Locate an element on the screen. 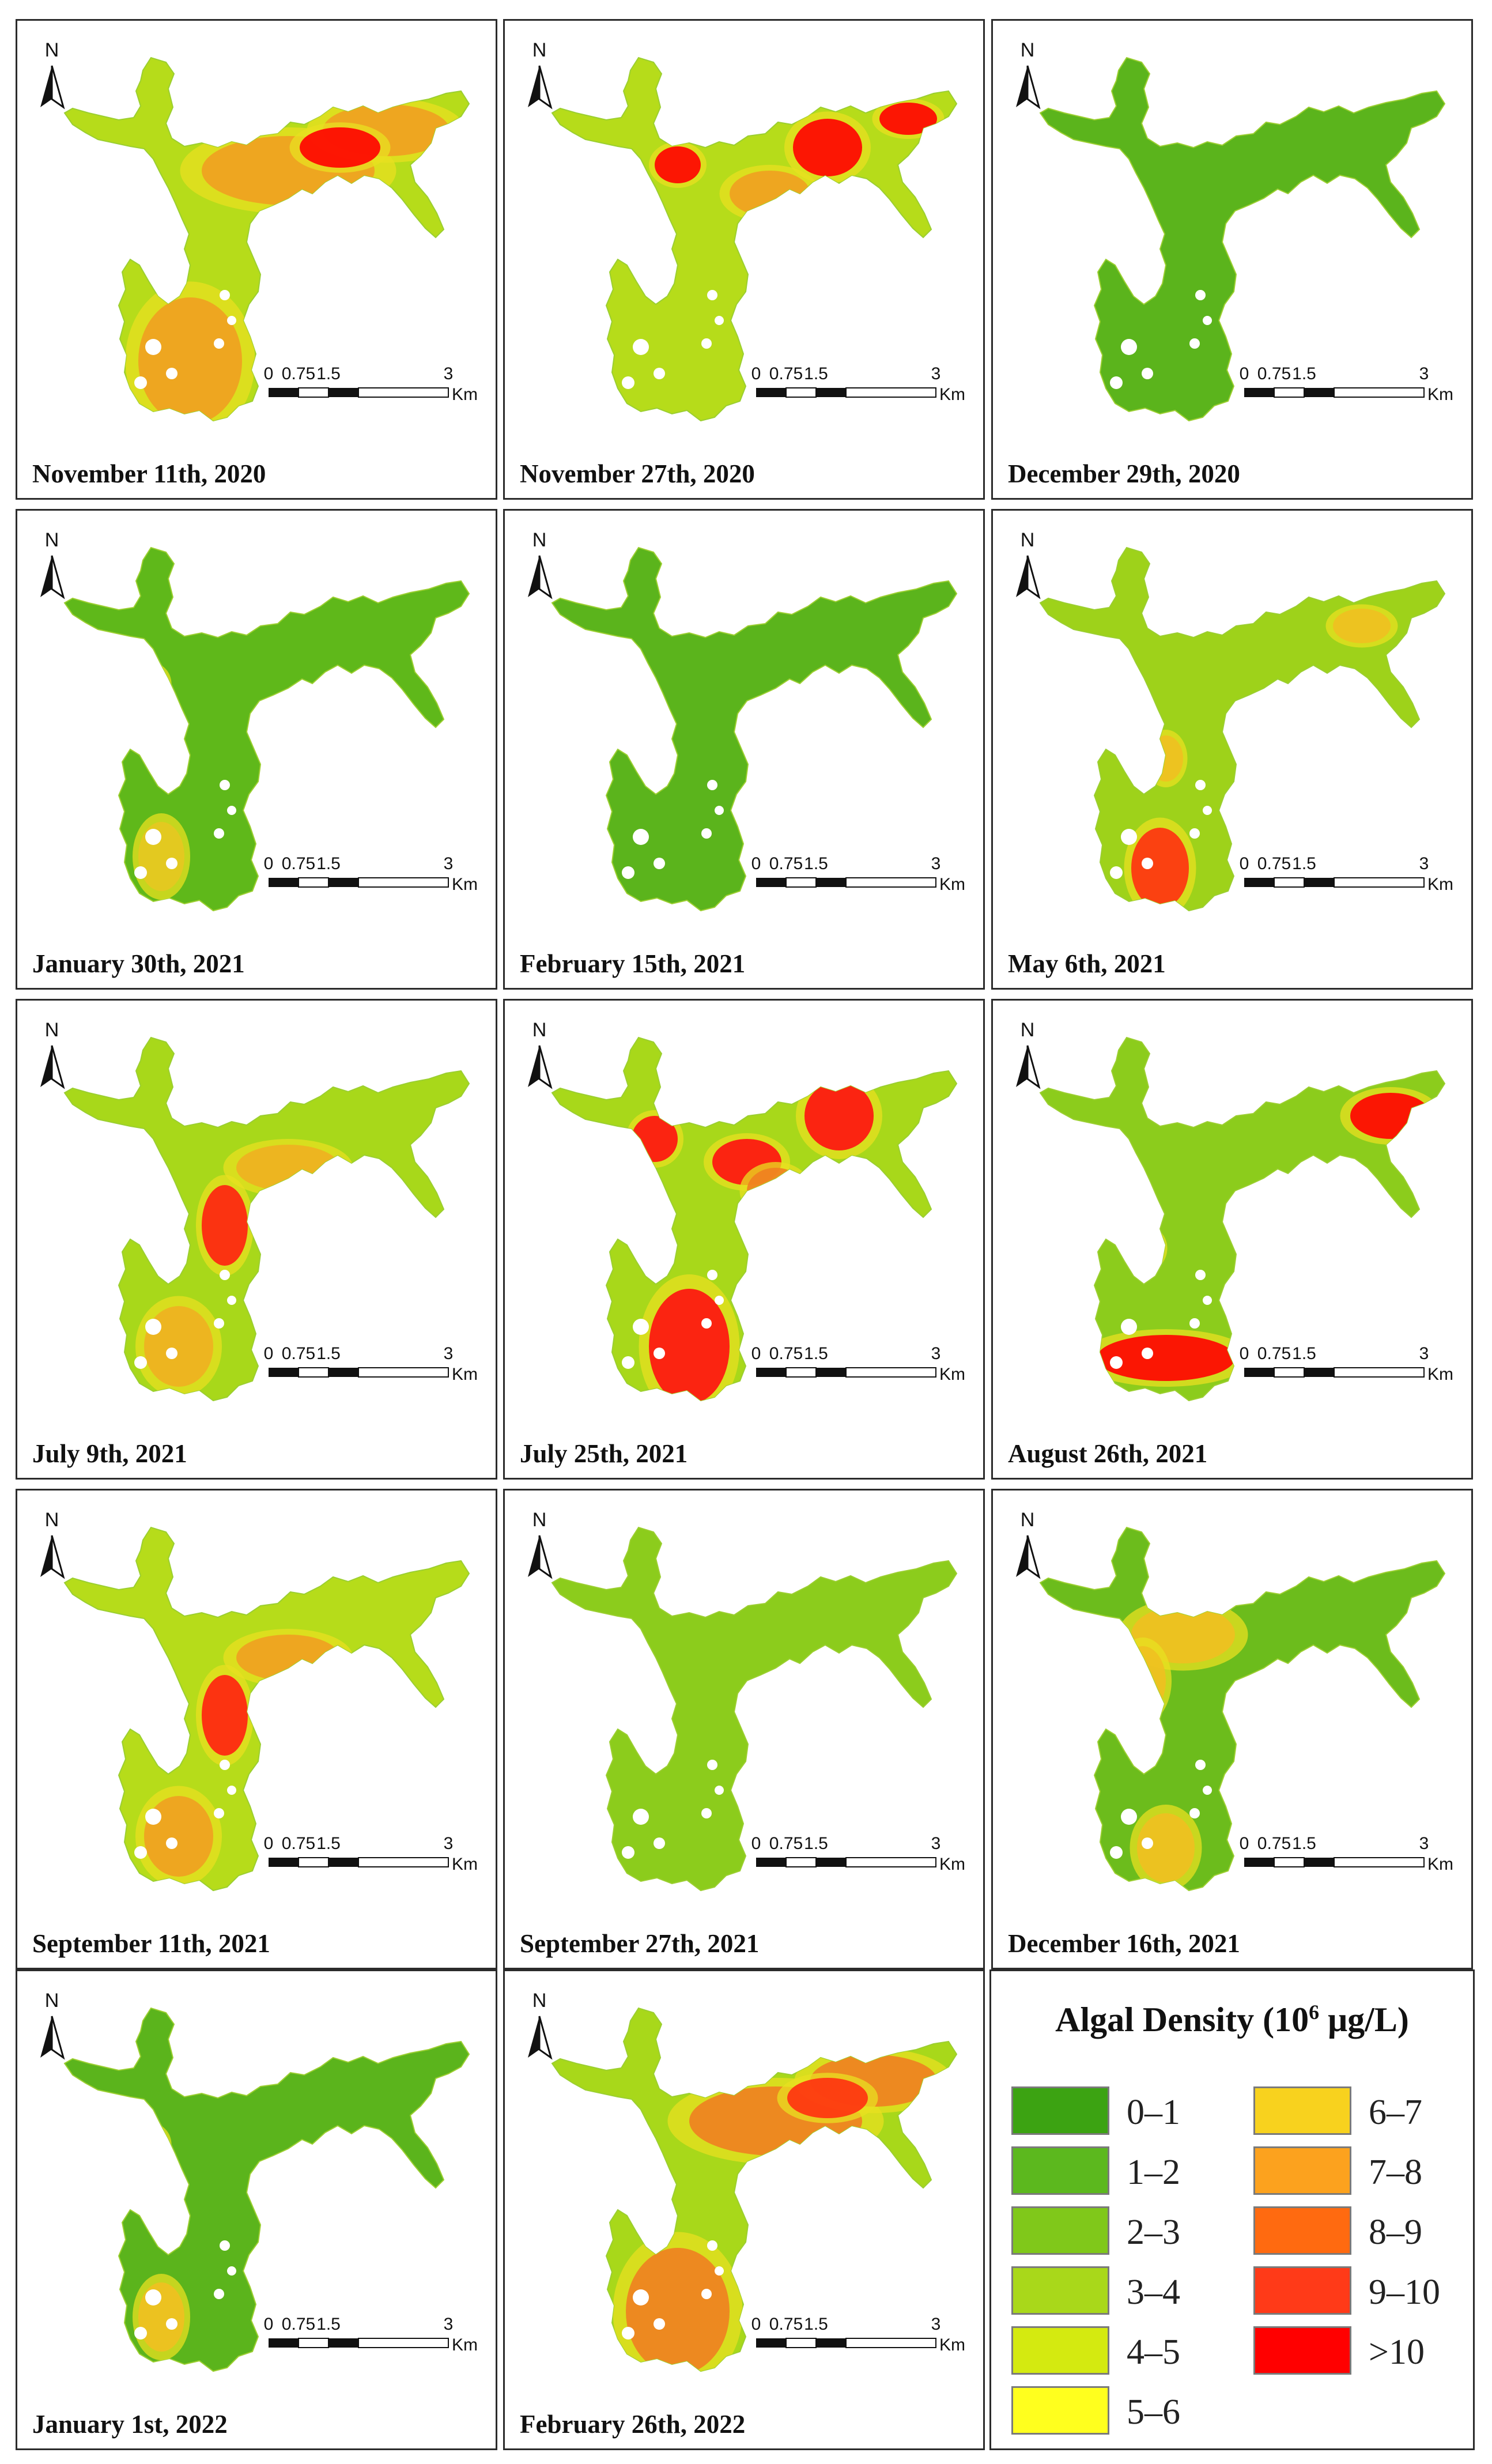 The image size is (1492, 2464). legend-label: 4–5 is located at coordinates (1154, 2352).